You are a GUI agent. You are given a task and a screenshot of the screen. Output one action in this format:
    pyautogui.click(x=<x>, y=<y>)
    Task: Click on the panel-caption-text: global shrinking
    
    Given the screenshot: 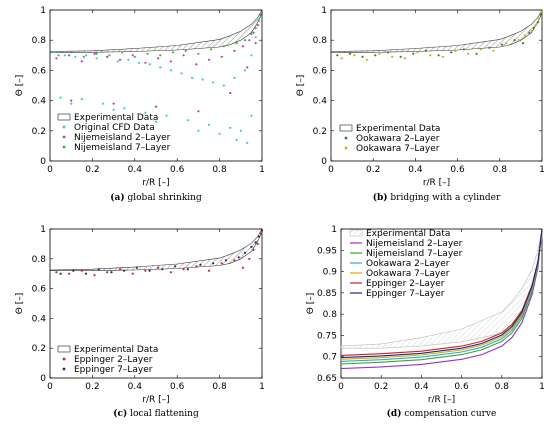 What is the action you would take?
    pyautogui.click(x=163, y=198)
    